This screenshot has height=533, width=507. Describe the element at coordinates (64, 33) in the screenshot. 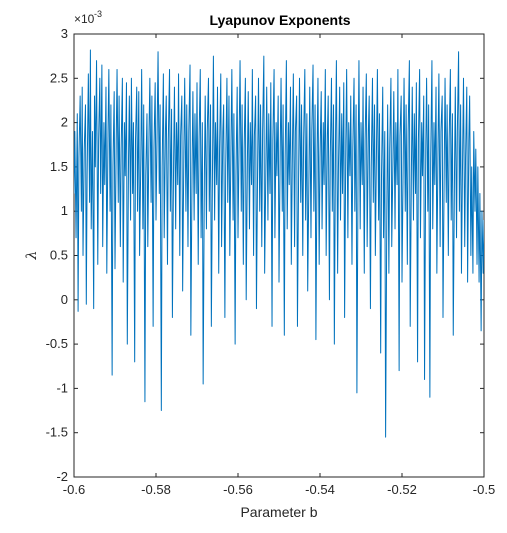

I see `y-tick-label: 3` at that location.